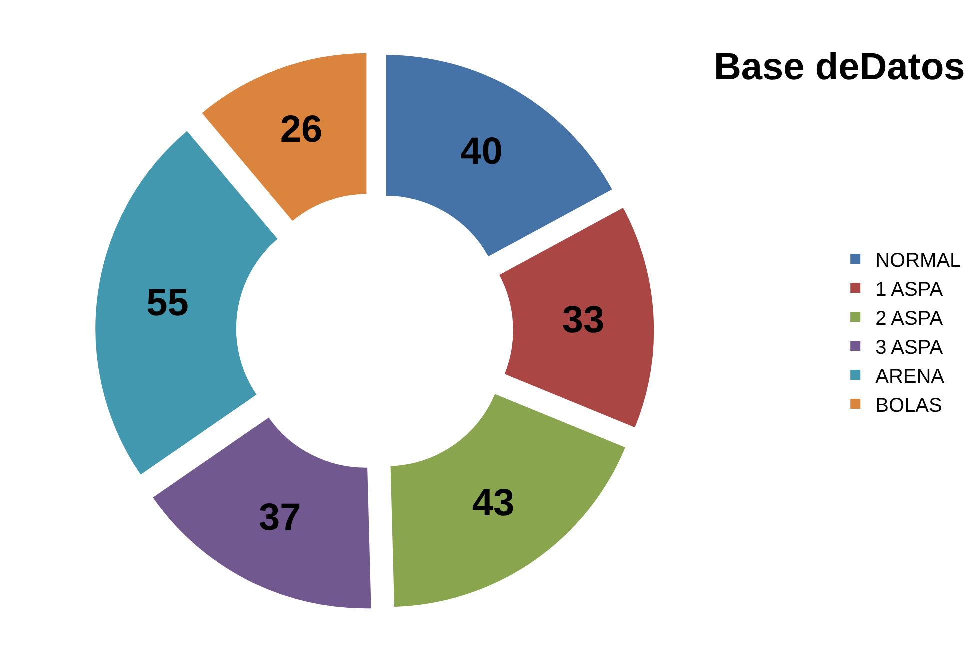  Describe the element at coordinates (909, 405) in the screenshot. I see `legend-label: BOLAS` at that location.